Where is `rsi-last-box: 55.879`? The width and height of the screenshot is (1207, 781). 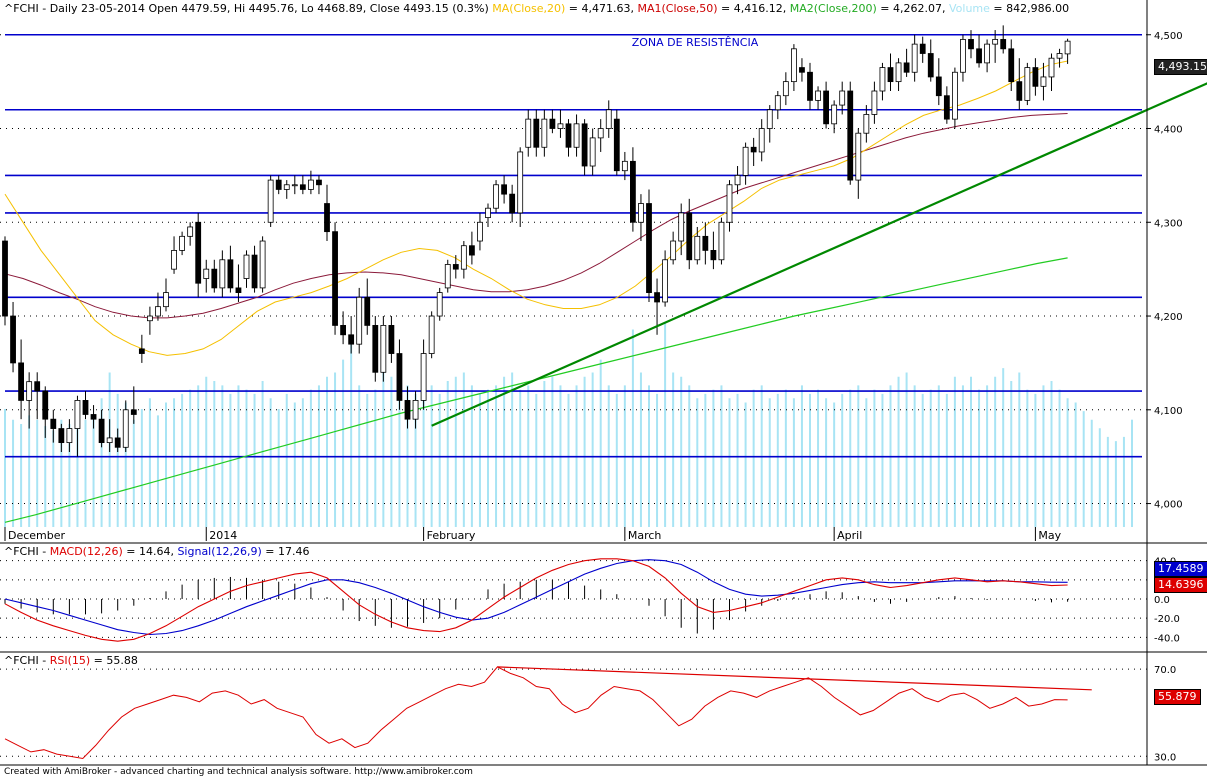 rsi-last-box: 55.879 is located at coordinates (1177, 697).